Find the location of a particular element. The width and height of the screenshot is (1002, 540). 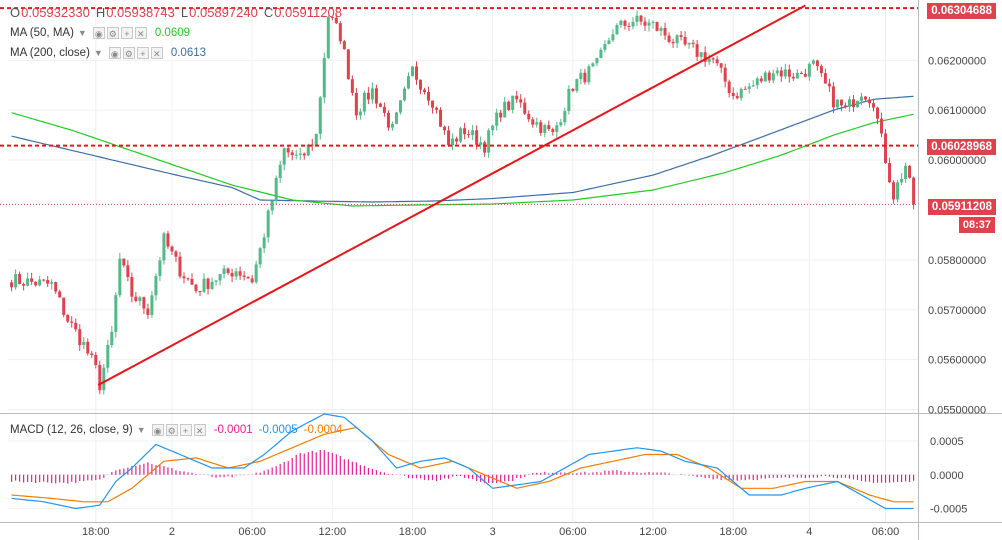

price-tick-label: 0.05800000 is located at coordinates (957, 261).